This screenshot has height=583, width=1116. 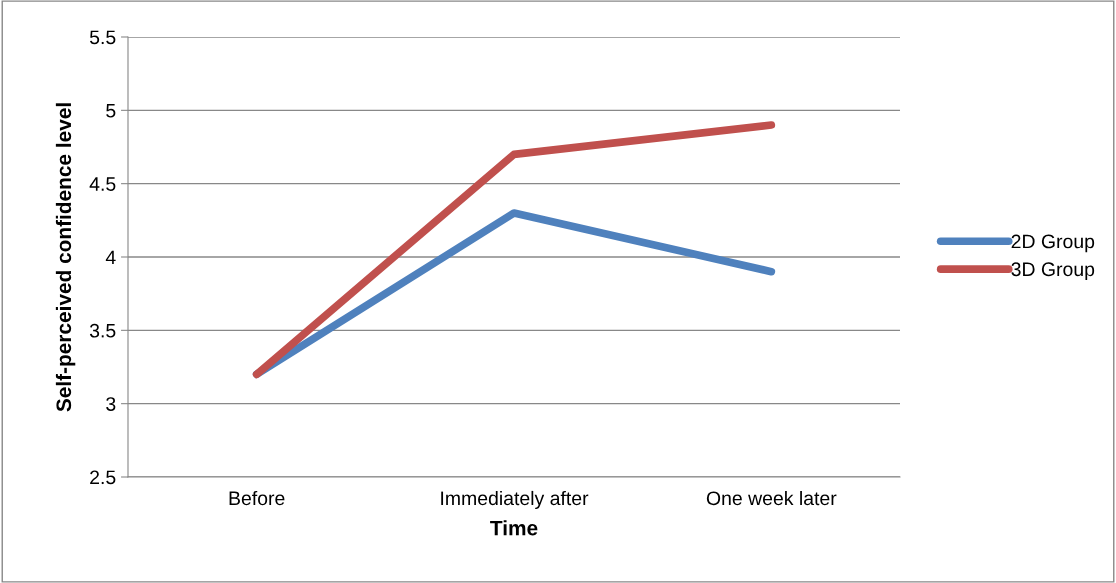 What do you see at coordinates (514, 528) in the screenshot?
I see `x-axis-title: Time` at bounding box center [514, 528].